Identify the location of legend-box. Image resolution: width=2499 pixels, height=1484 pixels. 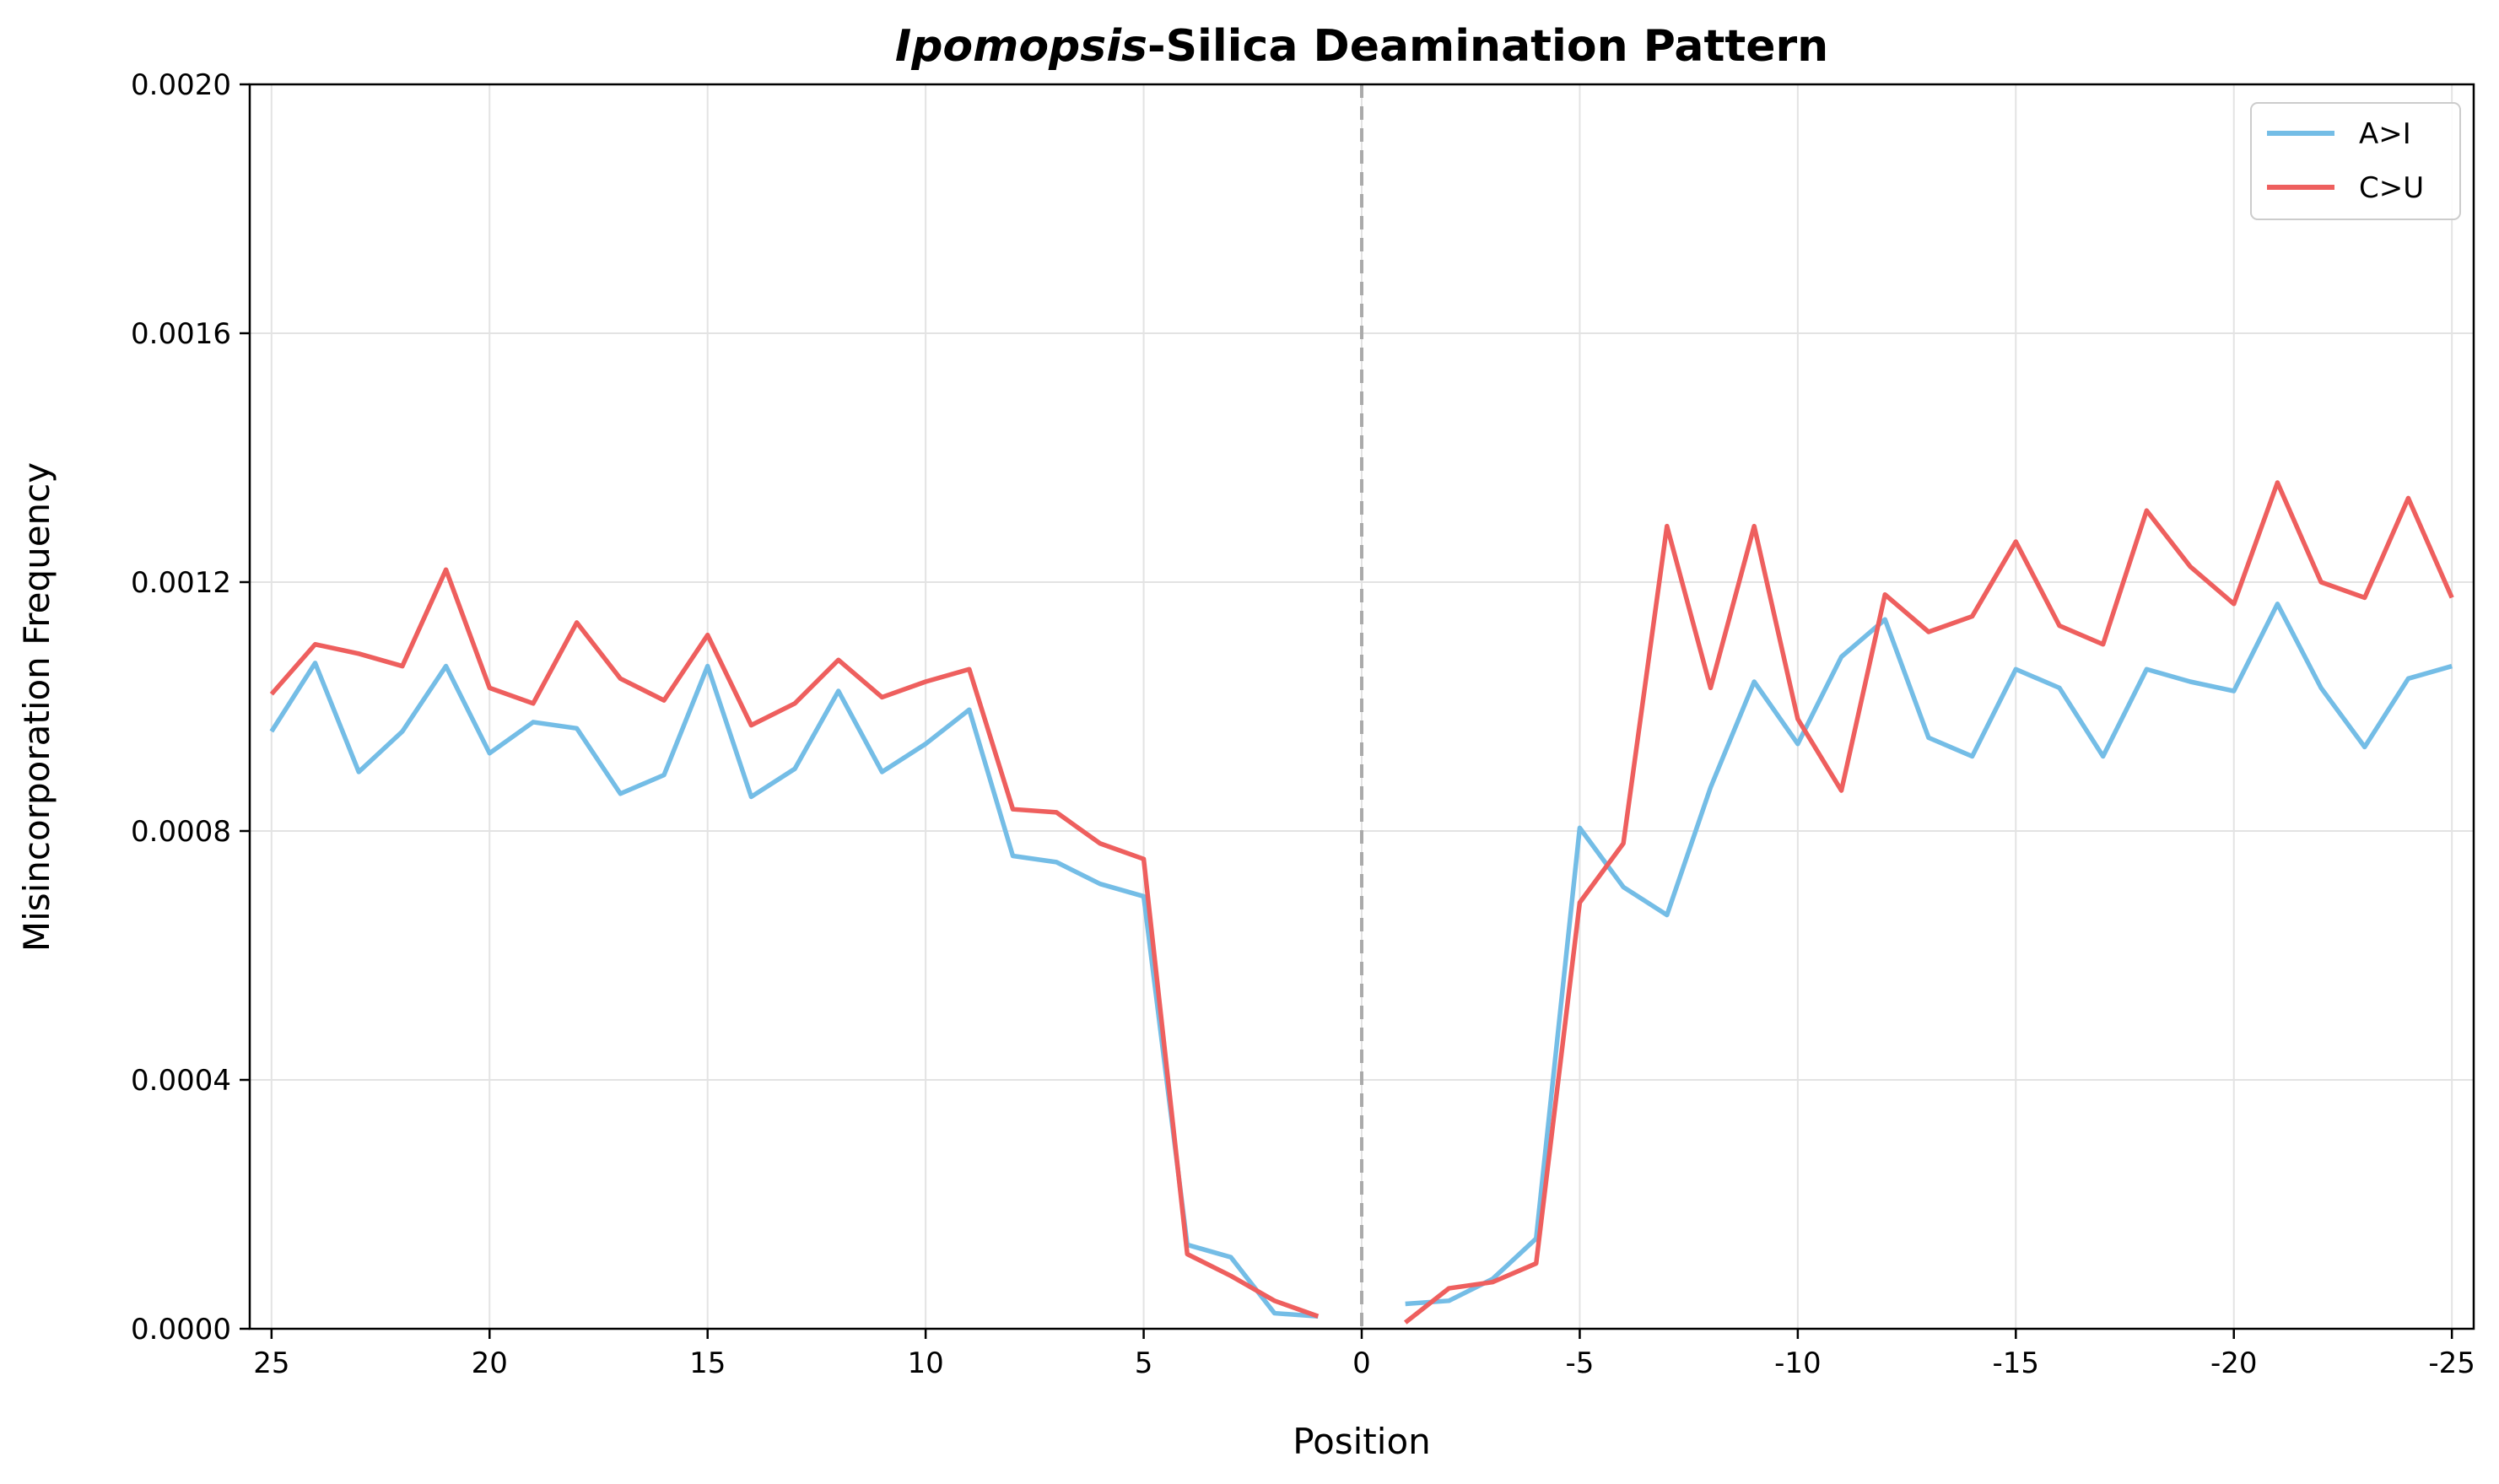
(2355, 161).